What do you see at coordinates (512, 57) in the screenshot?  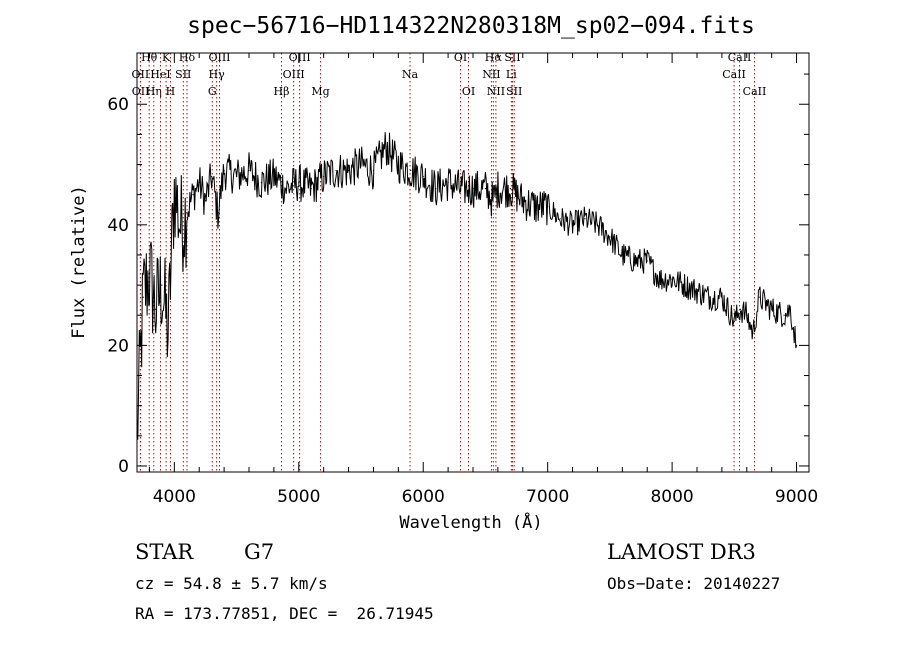 I see `emission-line-label-22: SII` at bounding box center [512, 57].